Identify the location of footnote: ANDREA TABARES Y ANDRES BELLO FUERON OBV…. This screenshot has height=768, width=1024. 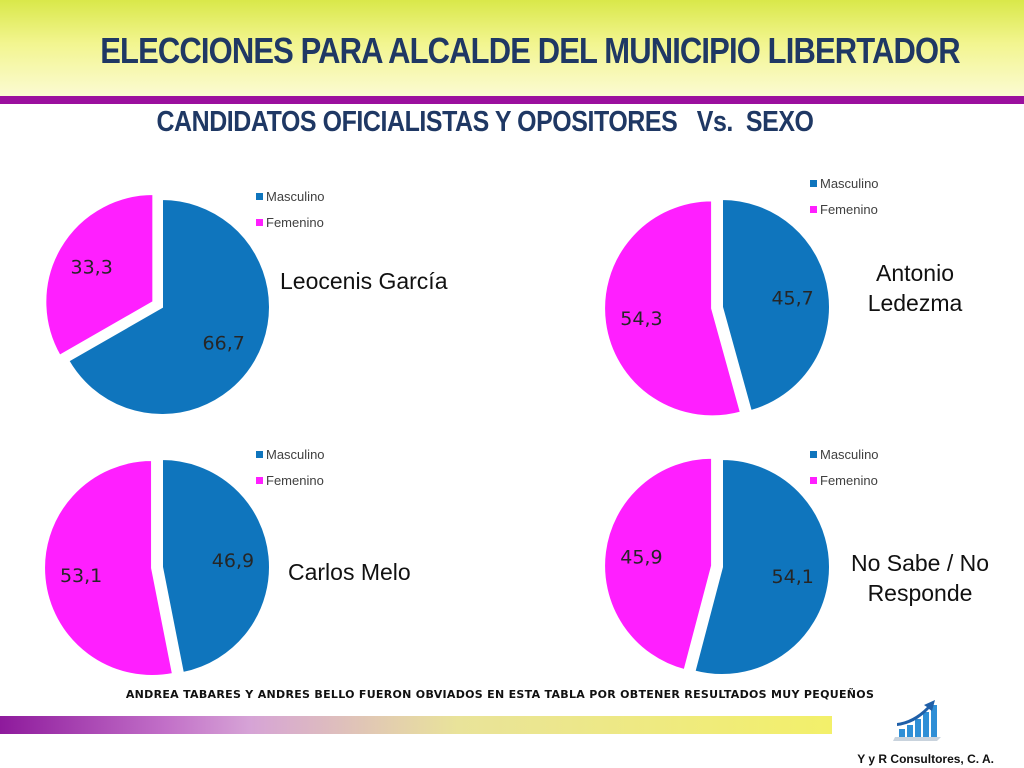
(500, 694).